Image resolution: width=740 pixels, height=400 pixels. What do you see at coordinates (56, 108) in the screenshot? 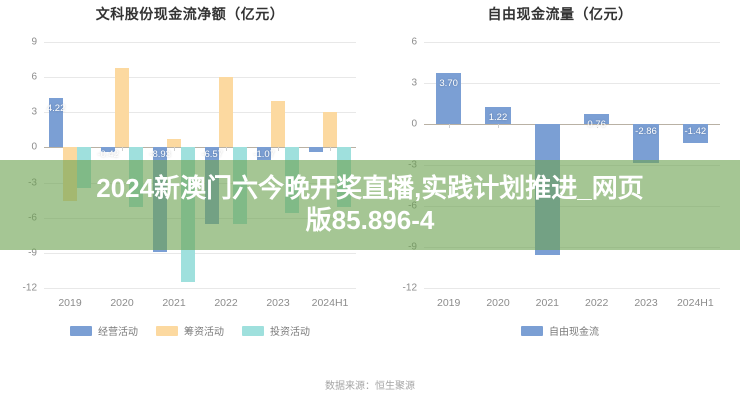
I see `bar-value-label: 4.22` at bounding box center [56, 108].